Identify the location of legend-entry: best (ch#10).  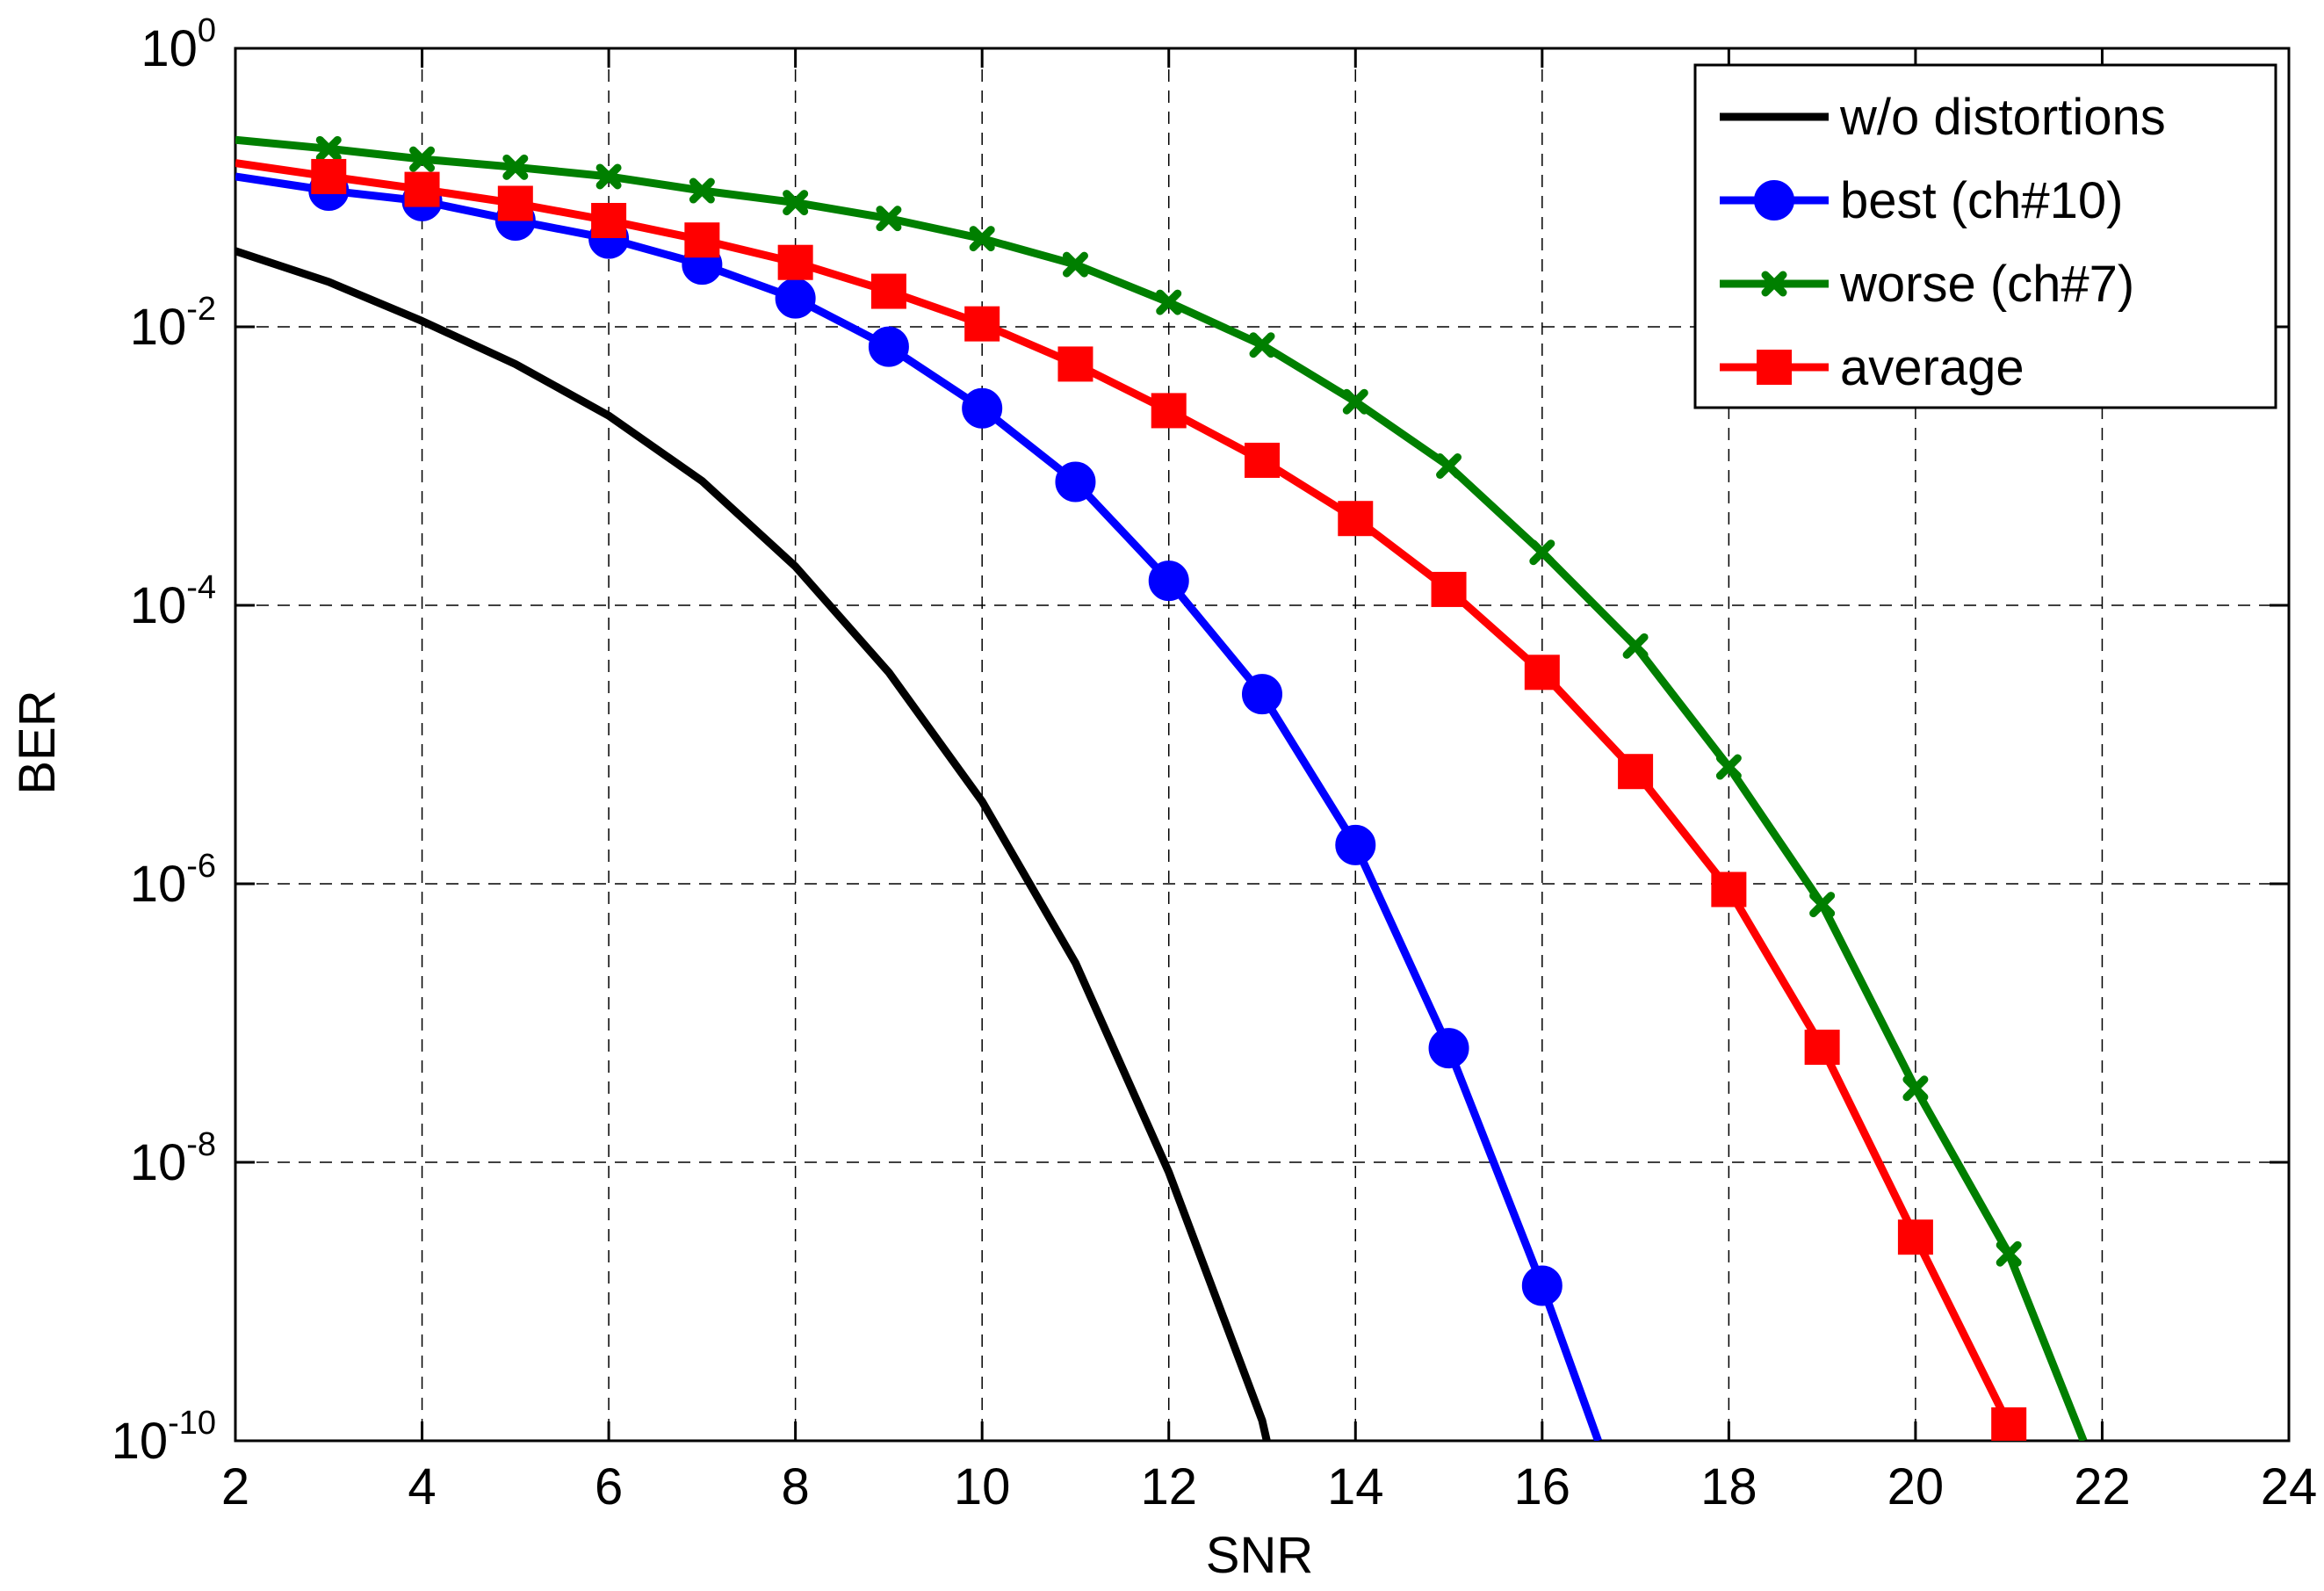
(1921, 200).